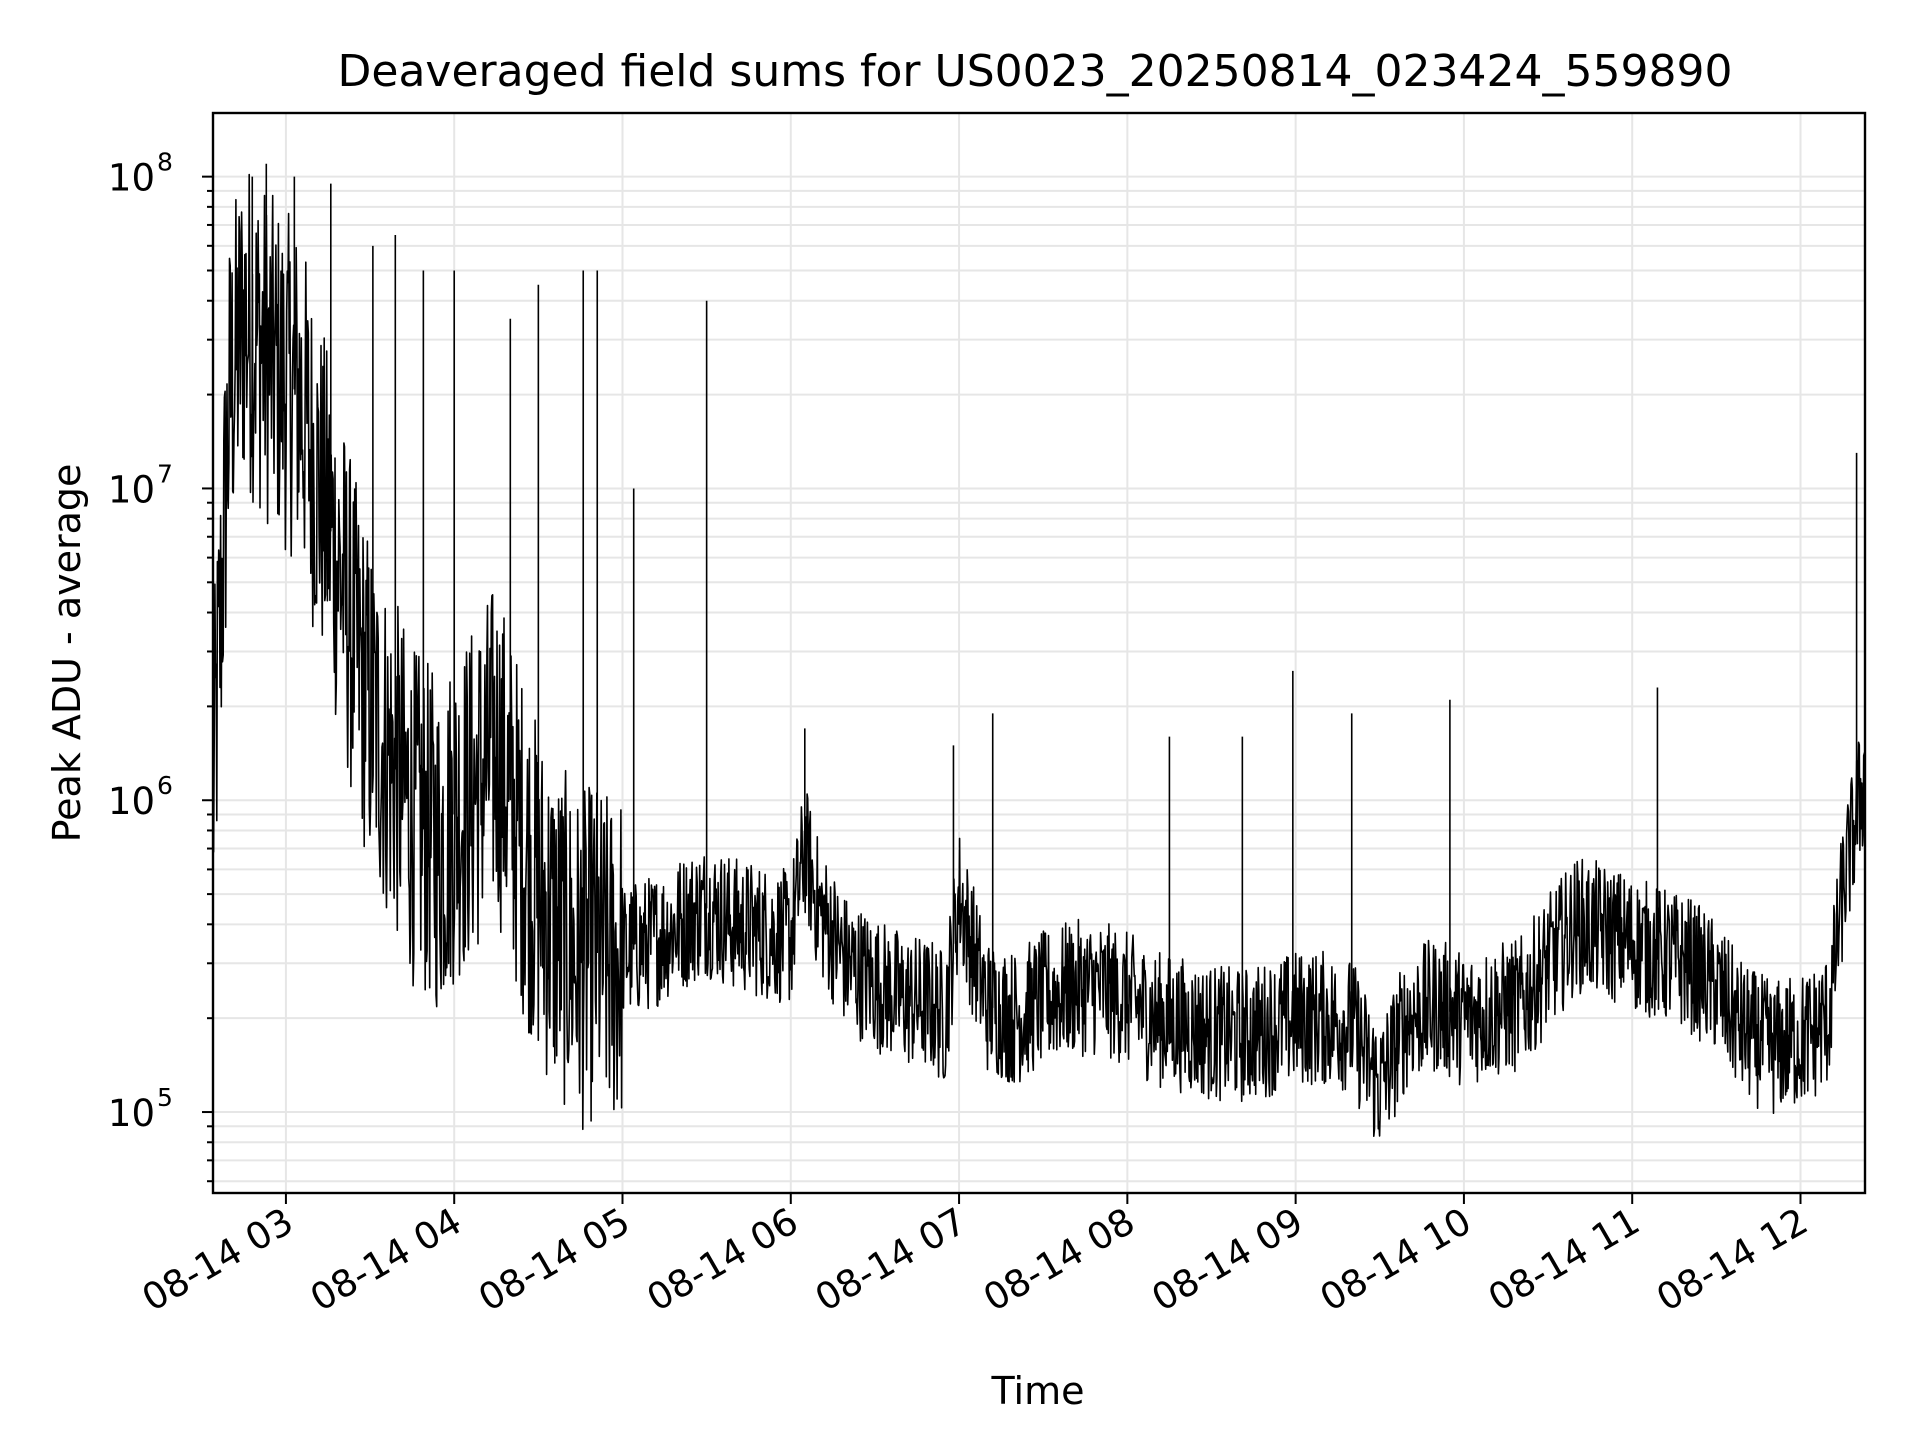 The image size is (1920, 1440). I want to click on x-tick-label: 08-14 03, so click(218, 1260).